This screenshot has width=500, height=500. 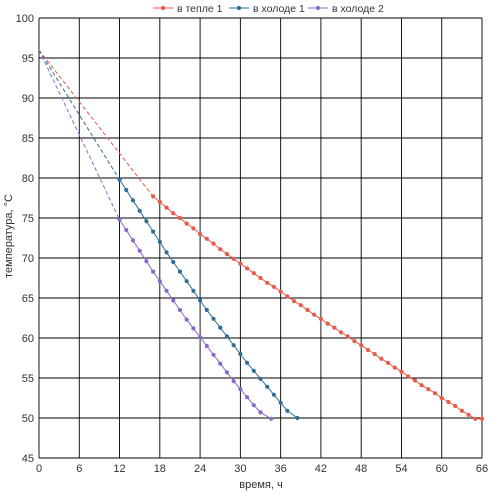 I want to click on x-axis-label: время, ч, so click(x=260, y=485).